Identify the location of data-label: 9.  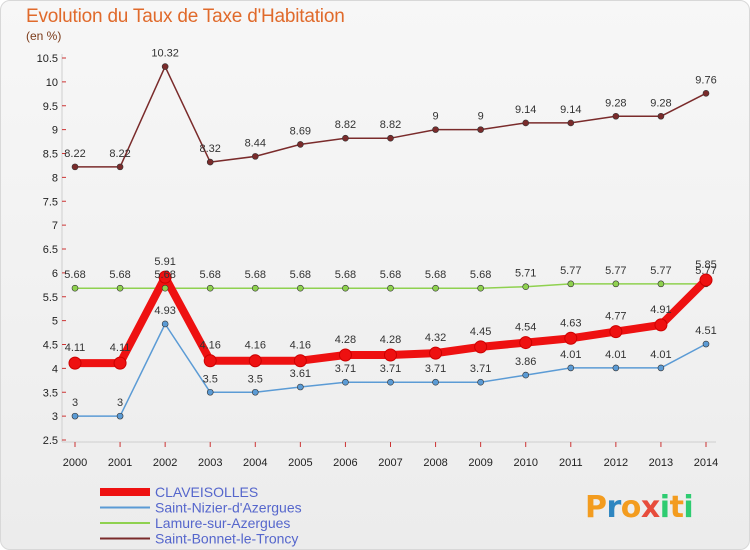
(436, 117).